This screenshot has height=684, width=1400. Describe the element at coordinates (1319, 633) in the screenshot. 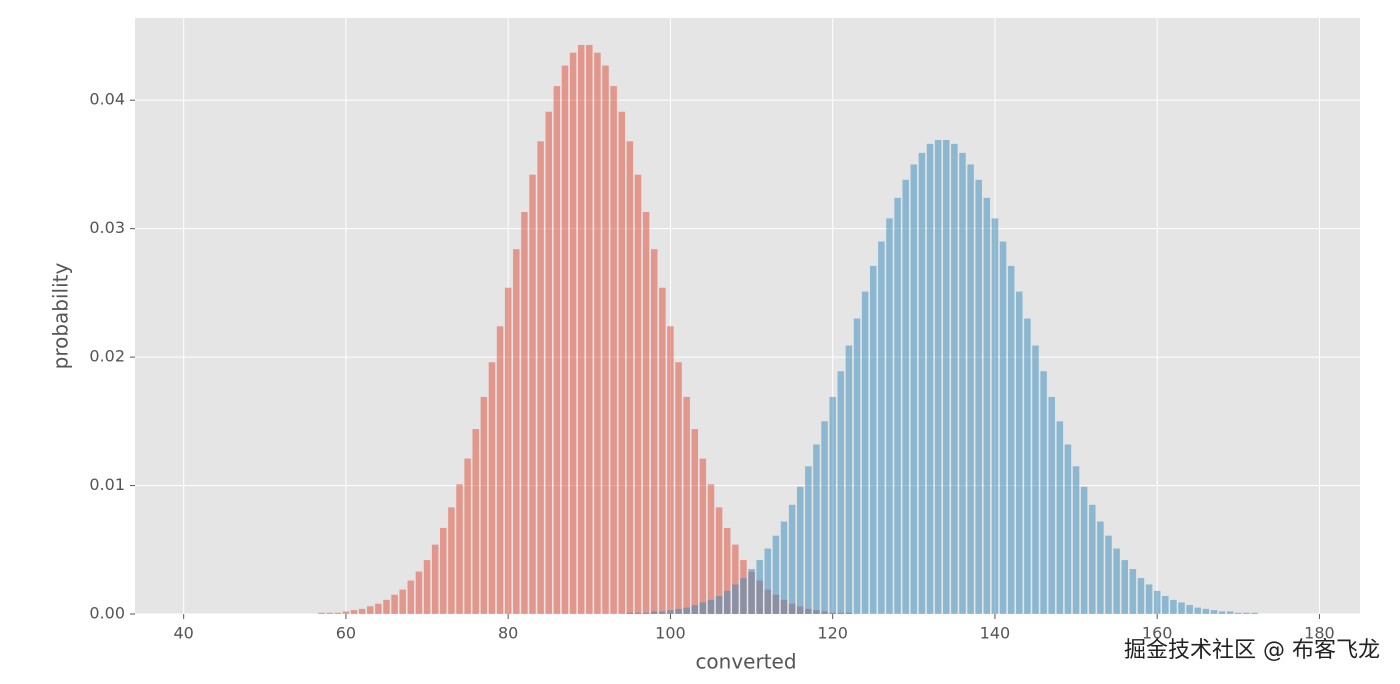

I see `x-tick-label: 180` at that location.